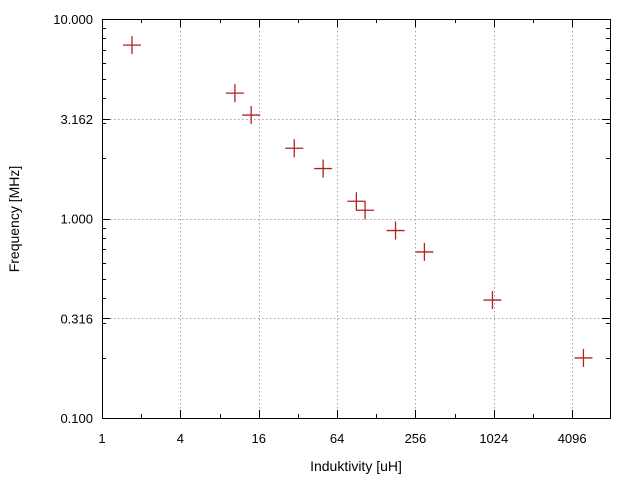  What do you see at coordinates (76, 318) in the screenshot?
I see `y-tick-label: 0.316` at bounding box center [76, 318].